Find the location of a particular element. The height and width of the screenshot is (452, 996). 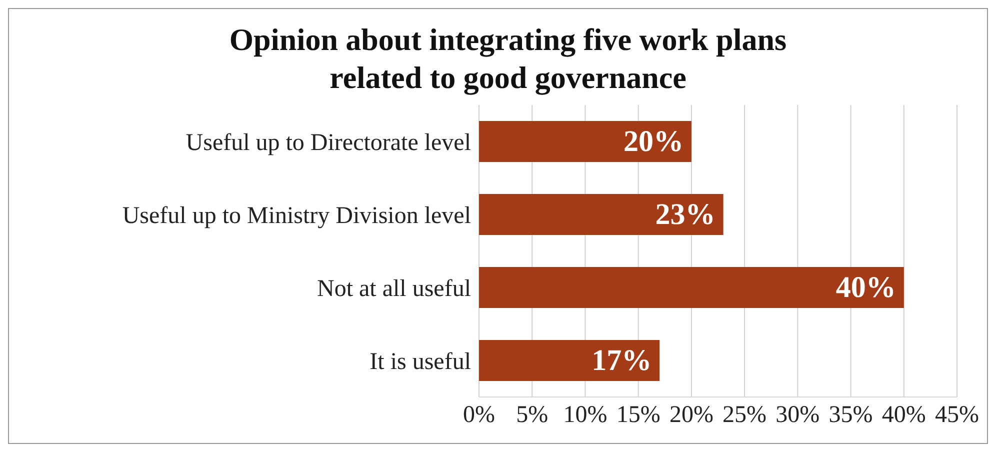

data-label: 17% is located at coordinates (622, 361).